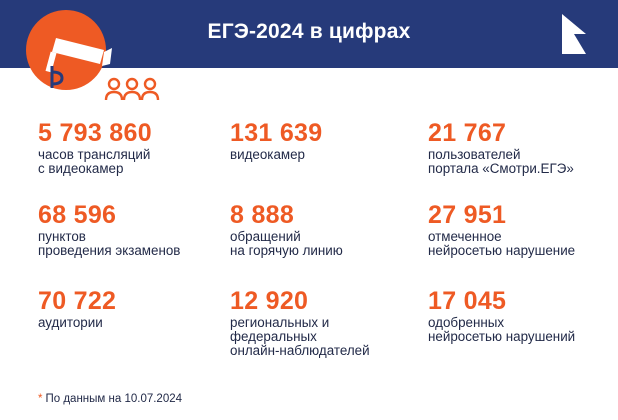  Describe the element at coordinates (467, 133) in the screenshot. I see `stat-value: 21 767` at that location.